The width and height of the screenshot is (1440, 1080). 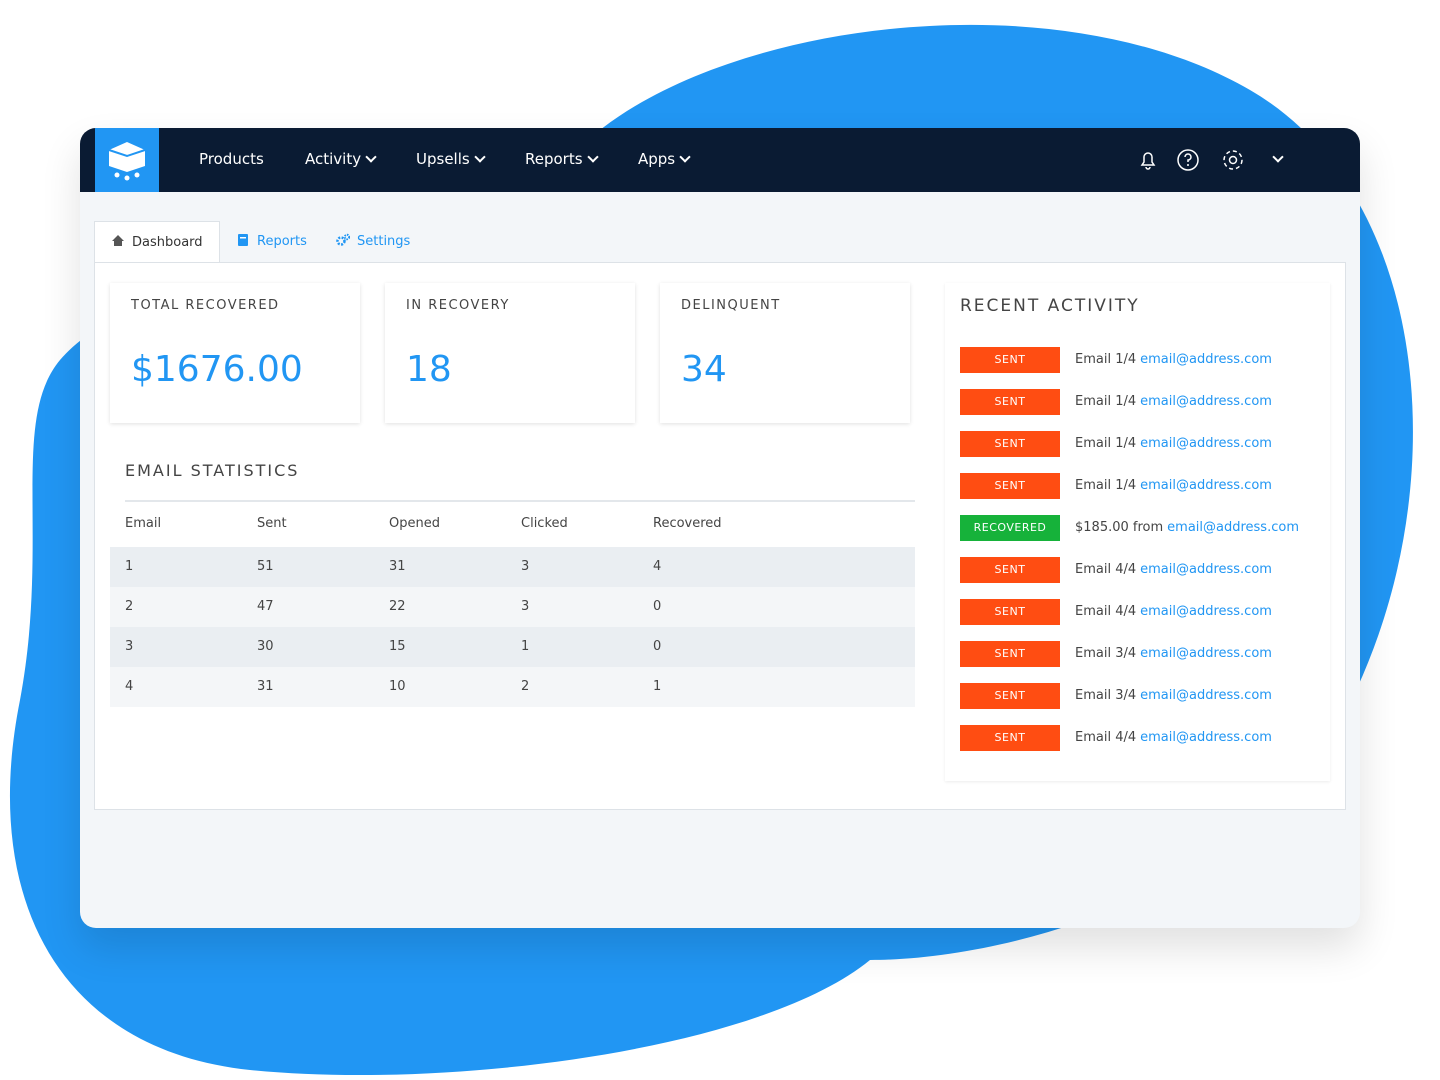 I want to click on column-header: Opened, so click(x=414, y=523).